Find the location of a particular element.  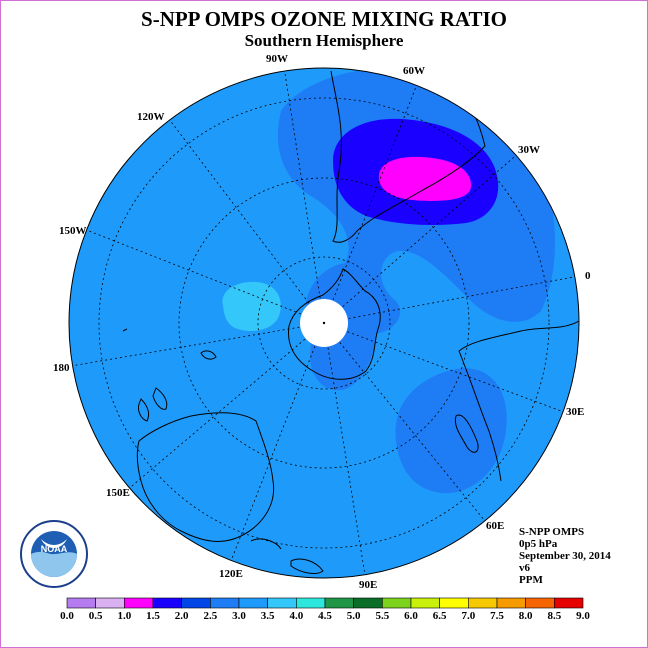

data-version: v6 is located at coordinates (524, 568).